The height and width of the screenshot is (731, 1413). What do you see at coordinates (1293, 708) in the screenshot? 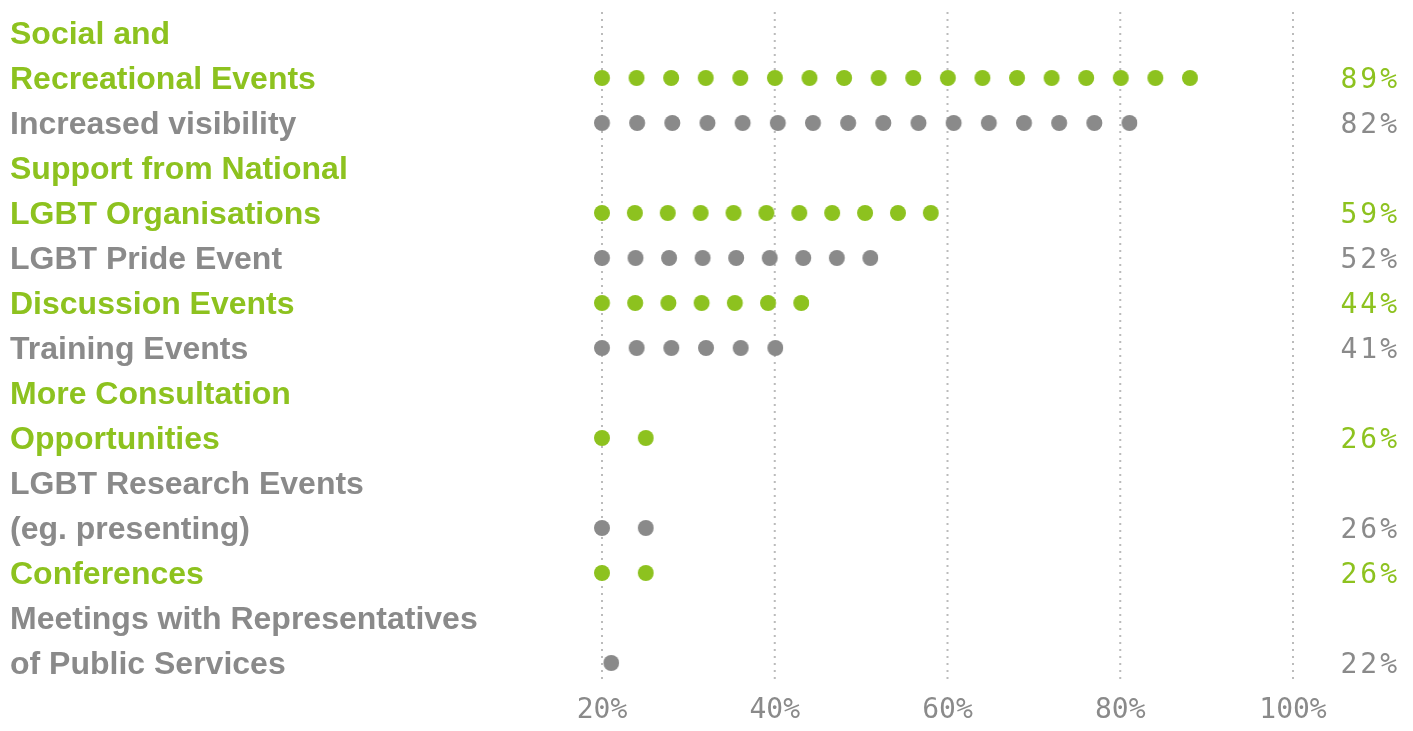
I see `x-tick-label: 100%` at bounding box center [1293, 708].